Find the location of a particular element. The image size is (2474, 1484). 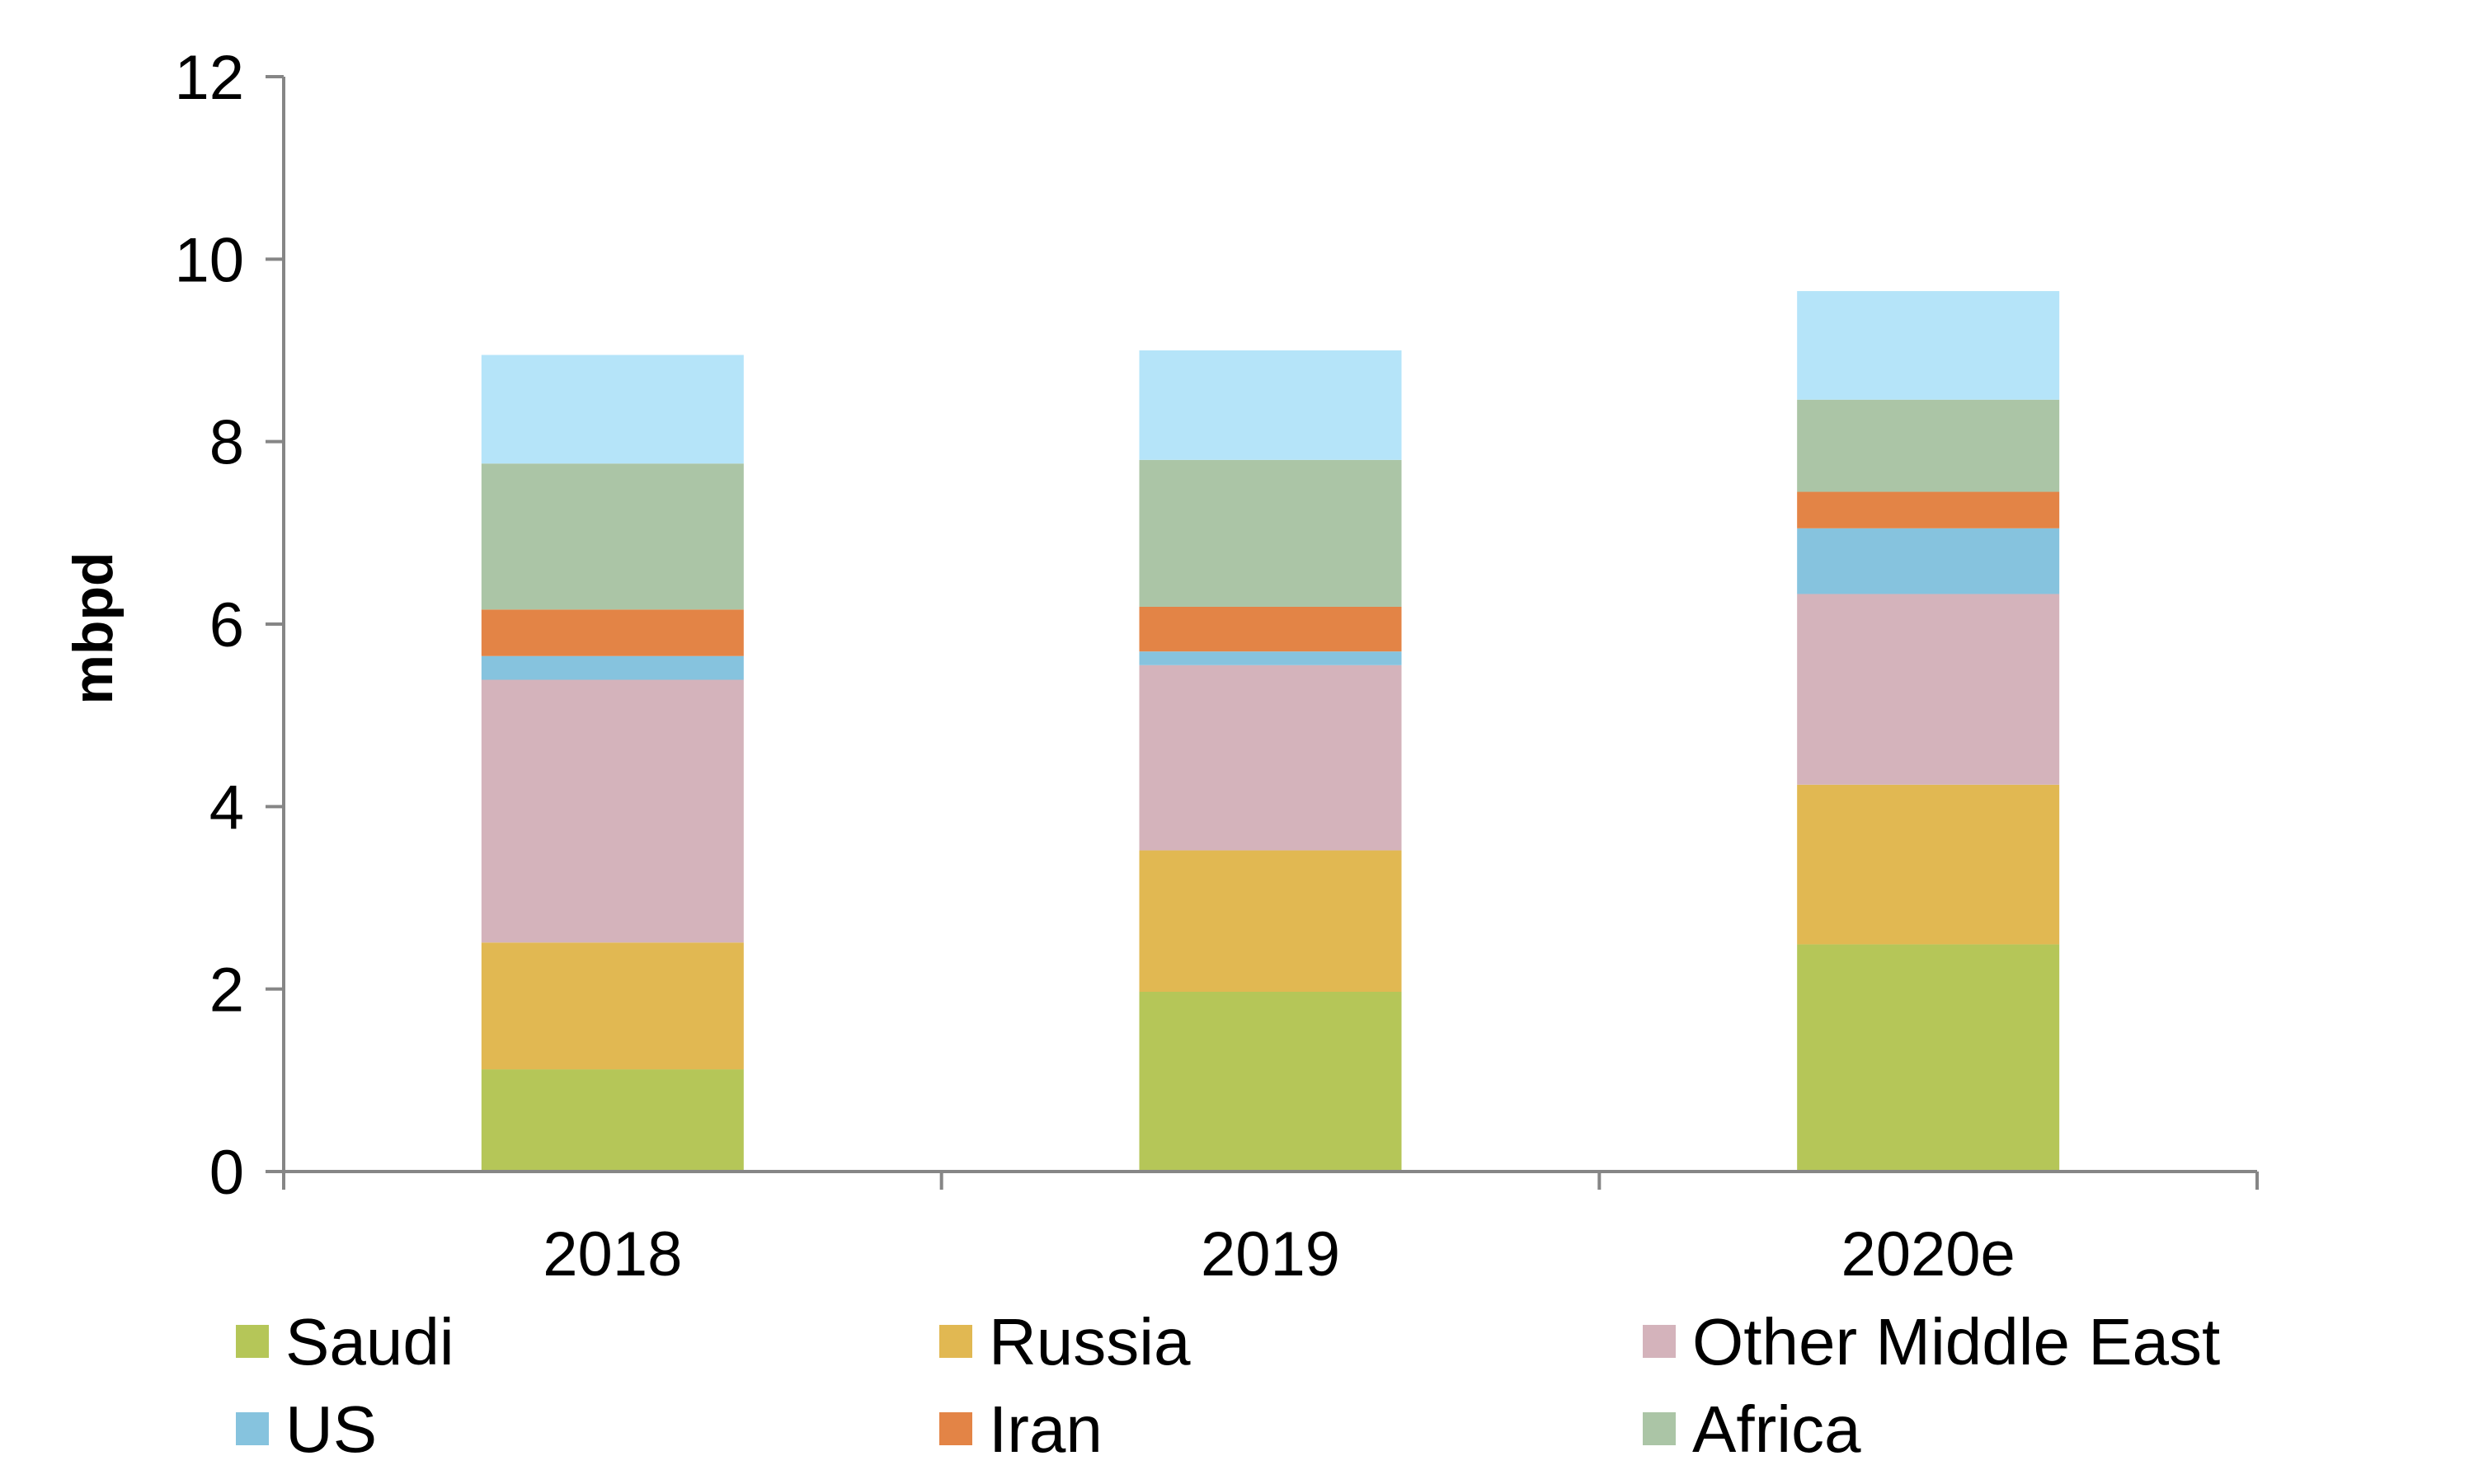

bar-segment-saudi-2018 is located at coordinates (612, 1120).